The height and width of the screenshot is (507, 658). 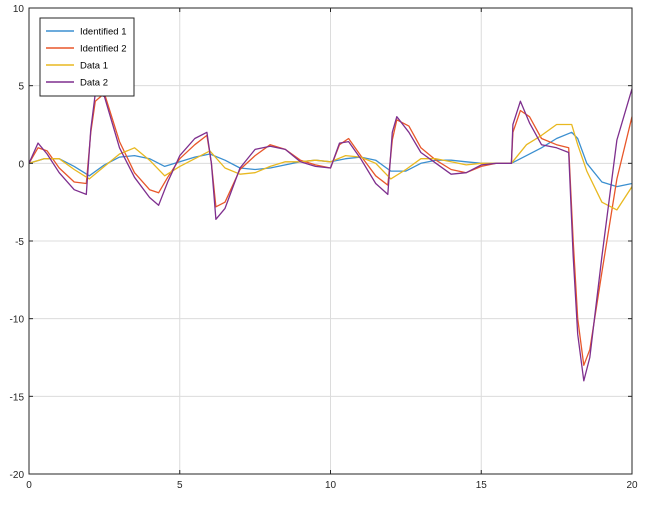 I want to click on x-tick-label: 5, so click(x=180, y=485).